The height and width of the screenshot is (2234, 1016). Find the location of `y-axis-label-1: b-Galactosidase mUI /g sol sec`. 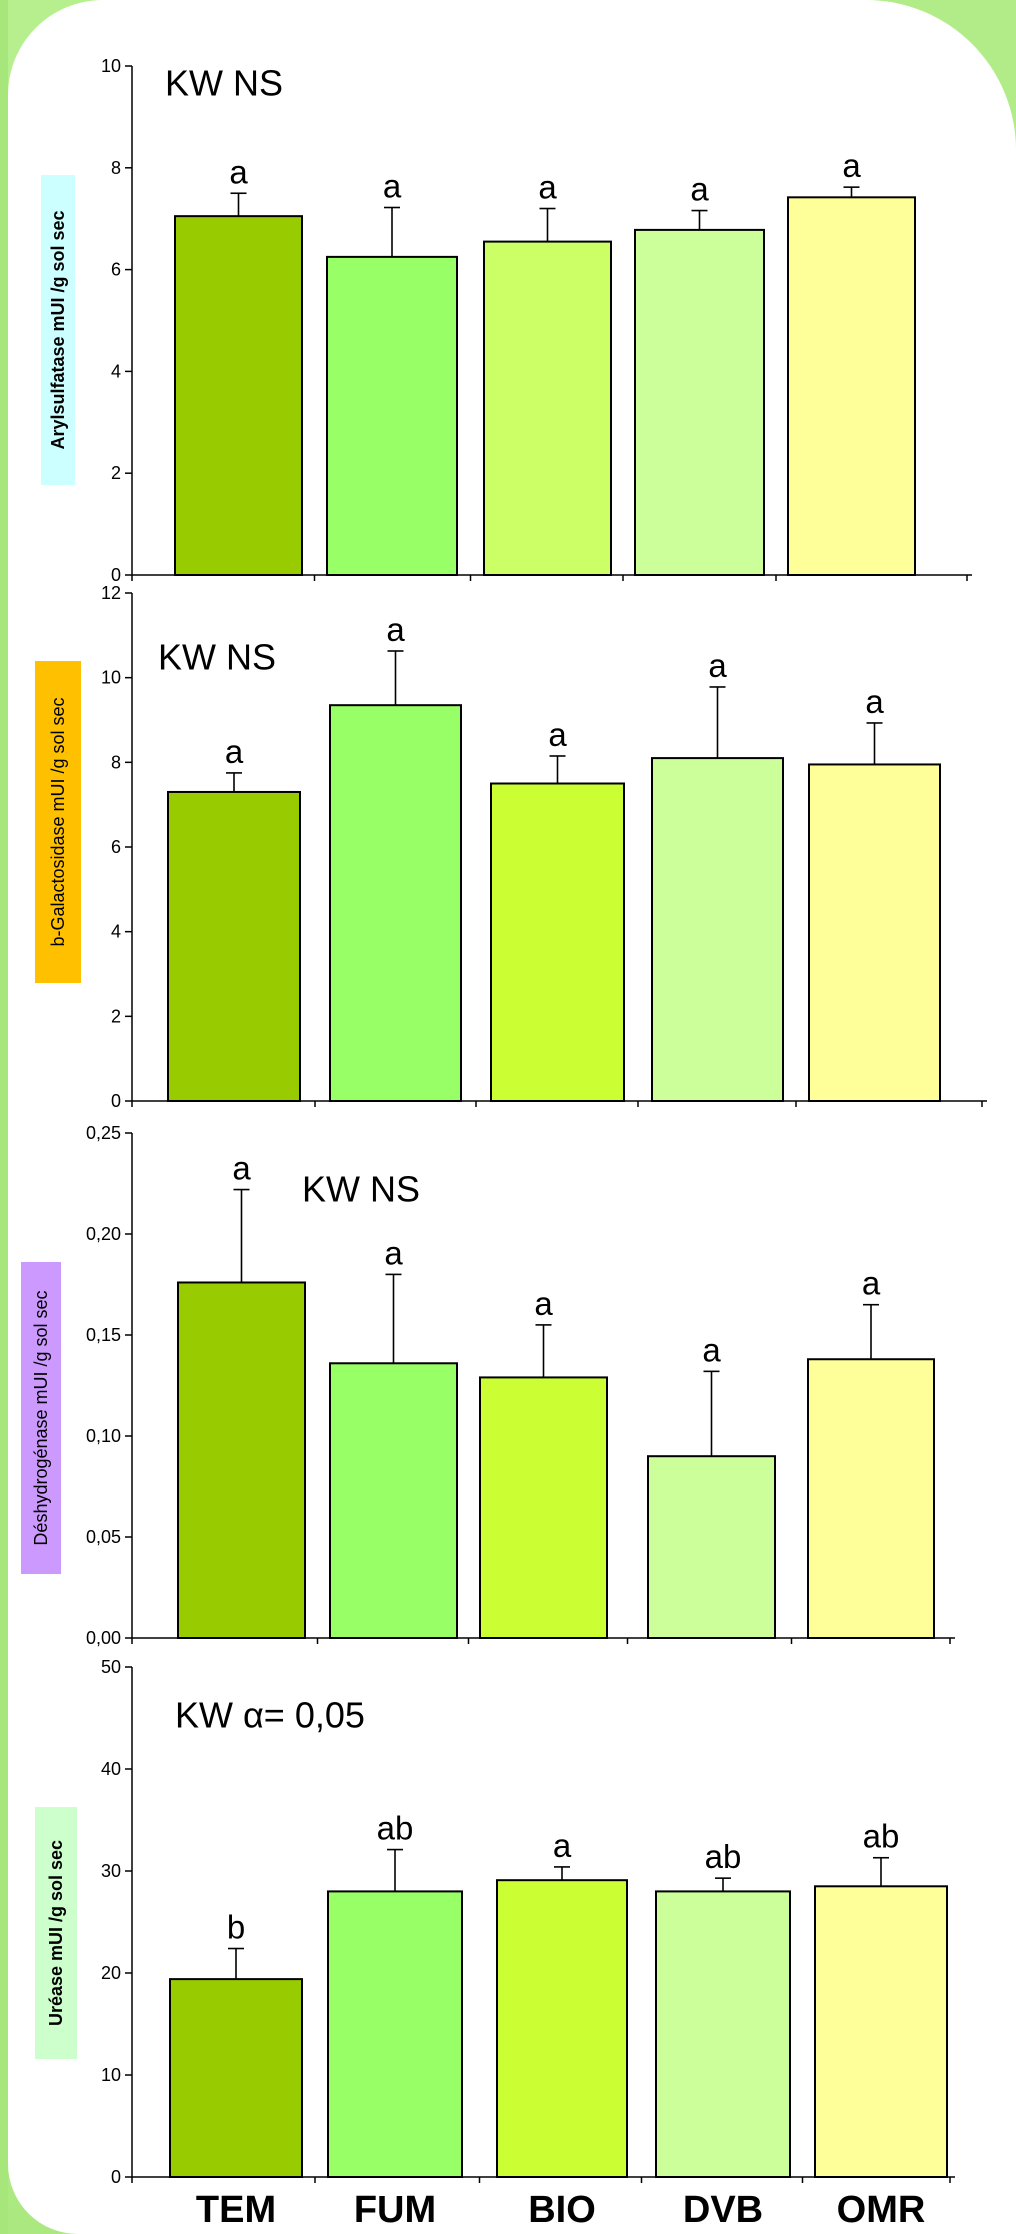

y-axis-label-1: b-Galactosidase mUI /g sol sec is located at coordinates (58, 821).